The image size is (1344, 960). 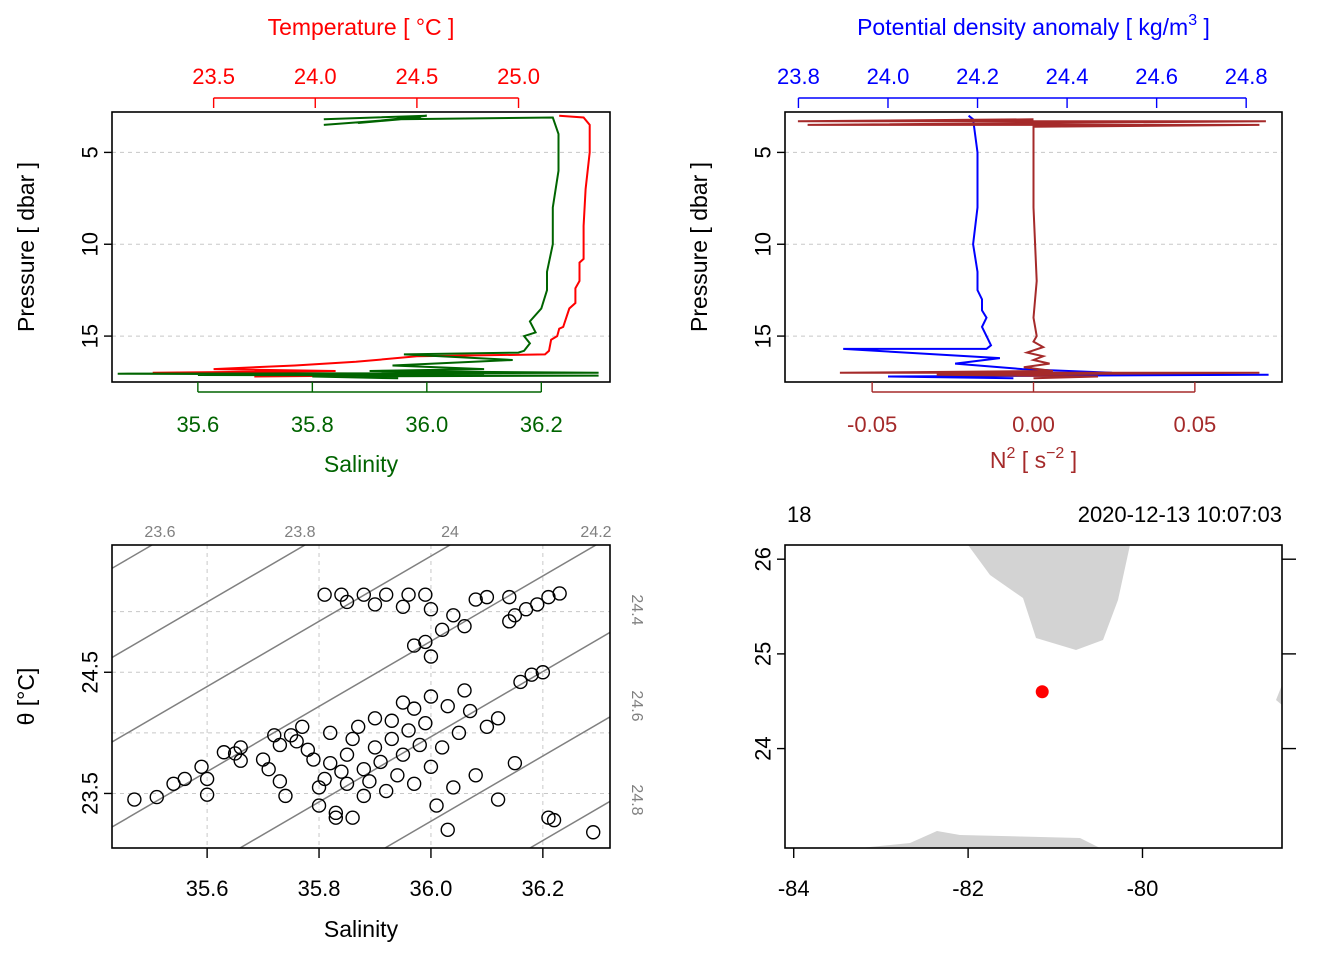 What do you see at coordinates (26, 697) in the screenshot?
I see `theta-axis-title: θ [°C]` at bounding box center [26, 697].